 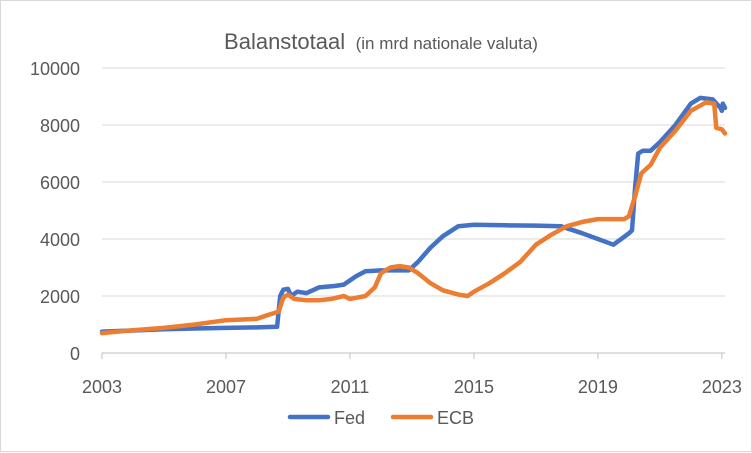 I want to click on chart-subtitle: (in mrd nationale valuta), so click(x=447, y=43).